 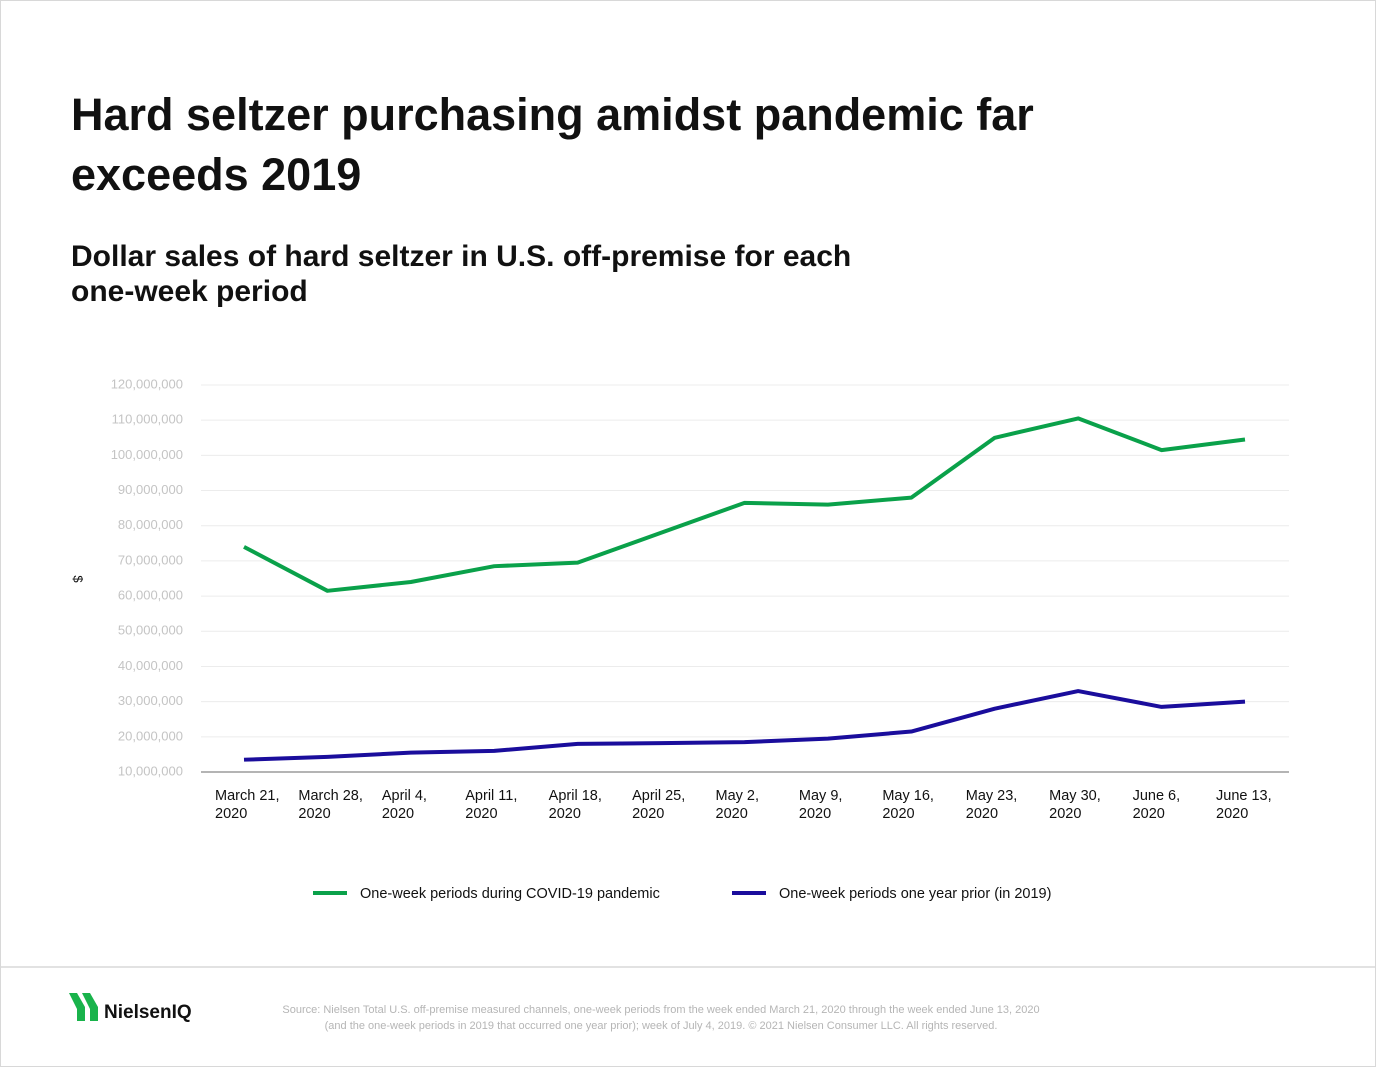 What do you see at coordinates (908, 805) in the screenshot?
I see `x-tick-label: May 16, 2020` at bounding box center [908, 805].